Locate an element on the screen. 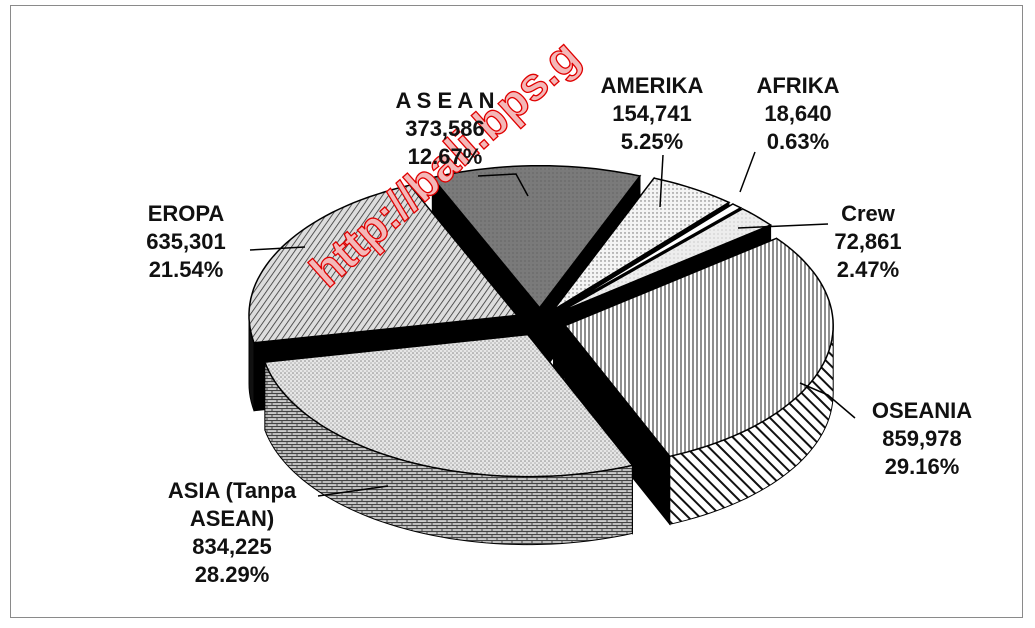  data-label: ASIA (Tanpa ASEAN) 834,225 28.29% is located at coordinates (232, 533).